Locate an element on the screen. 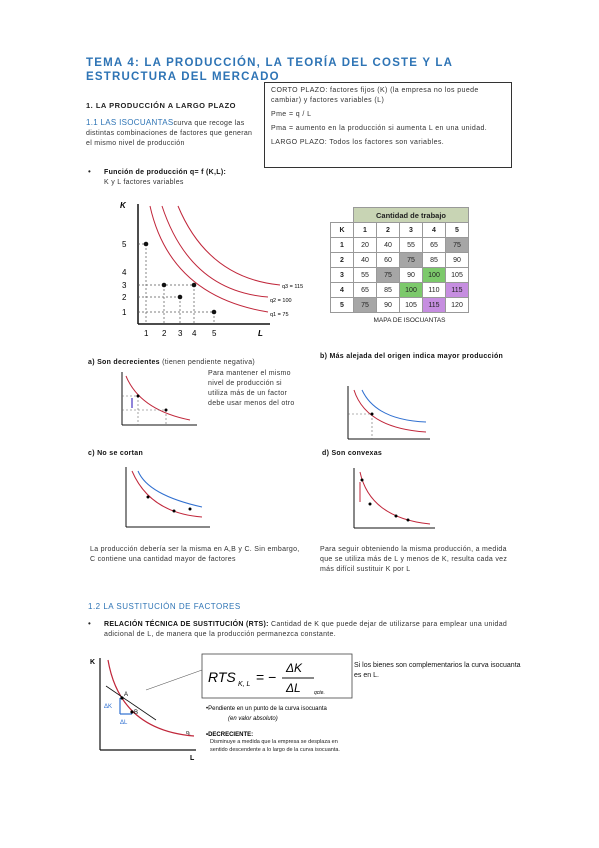  x-tick-label: 4 is located at coordinates (194, 333).